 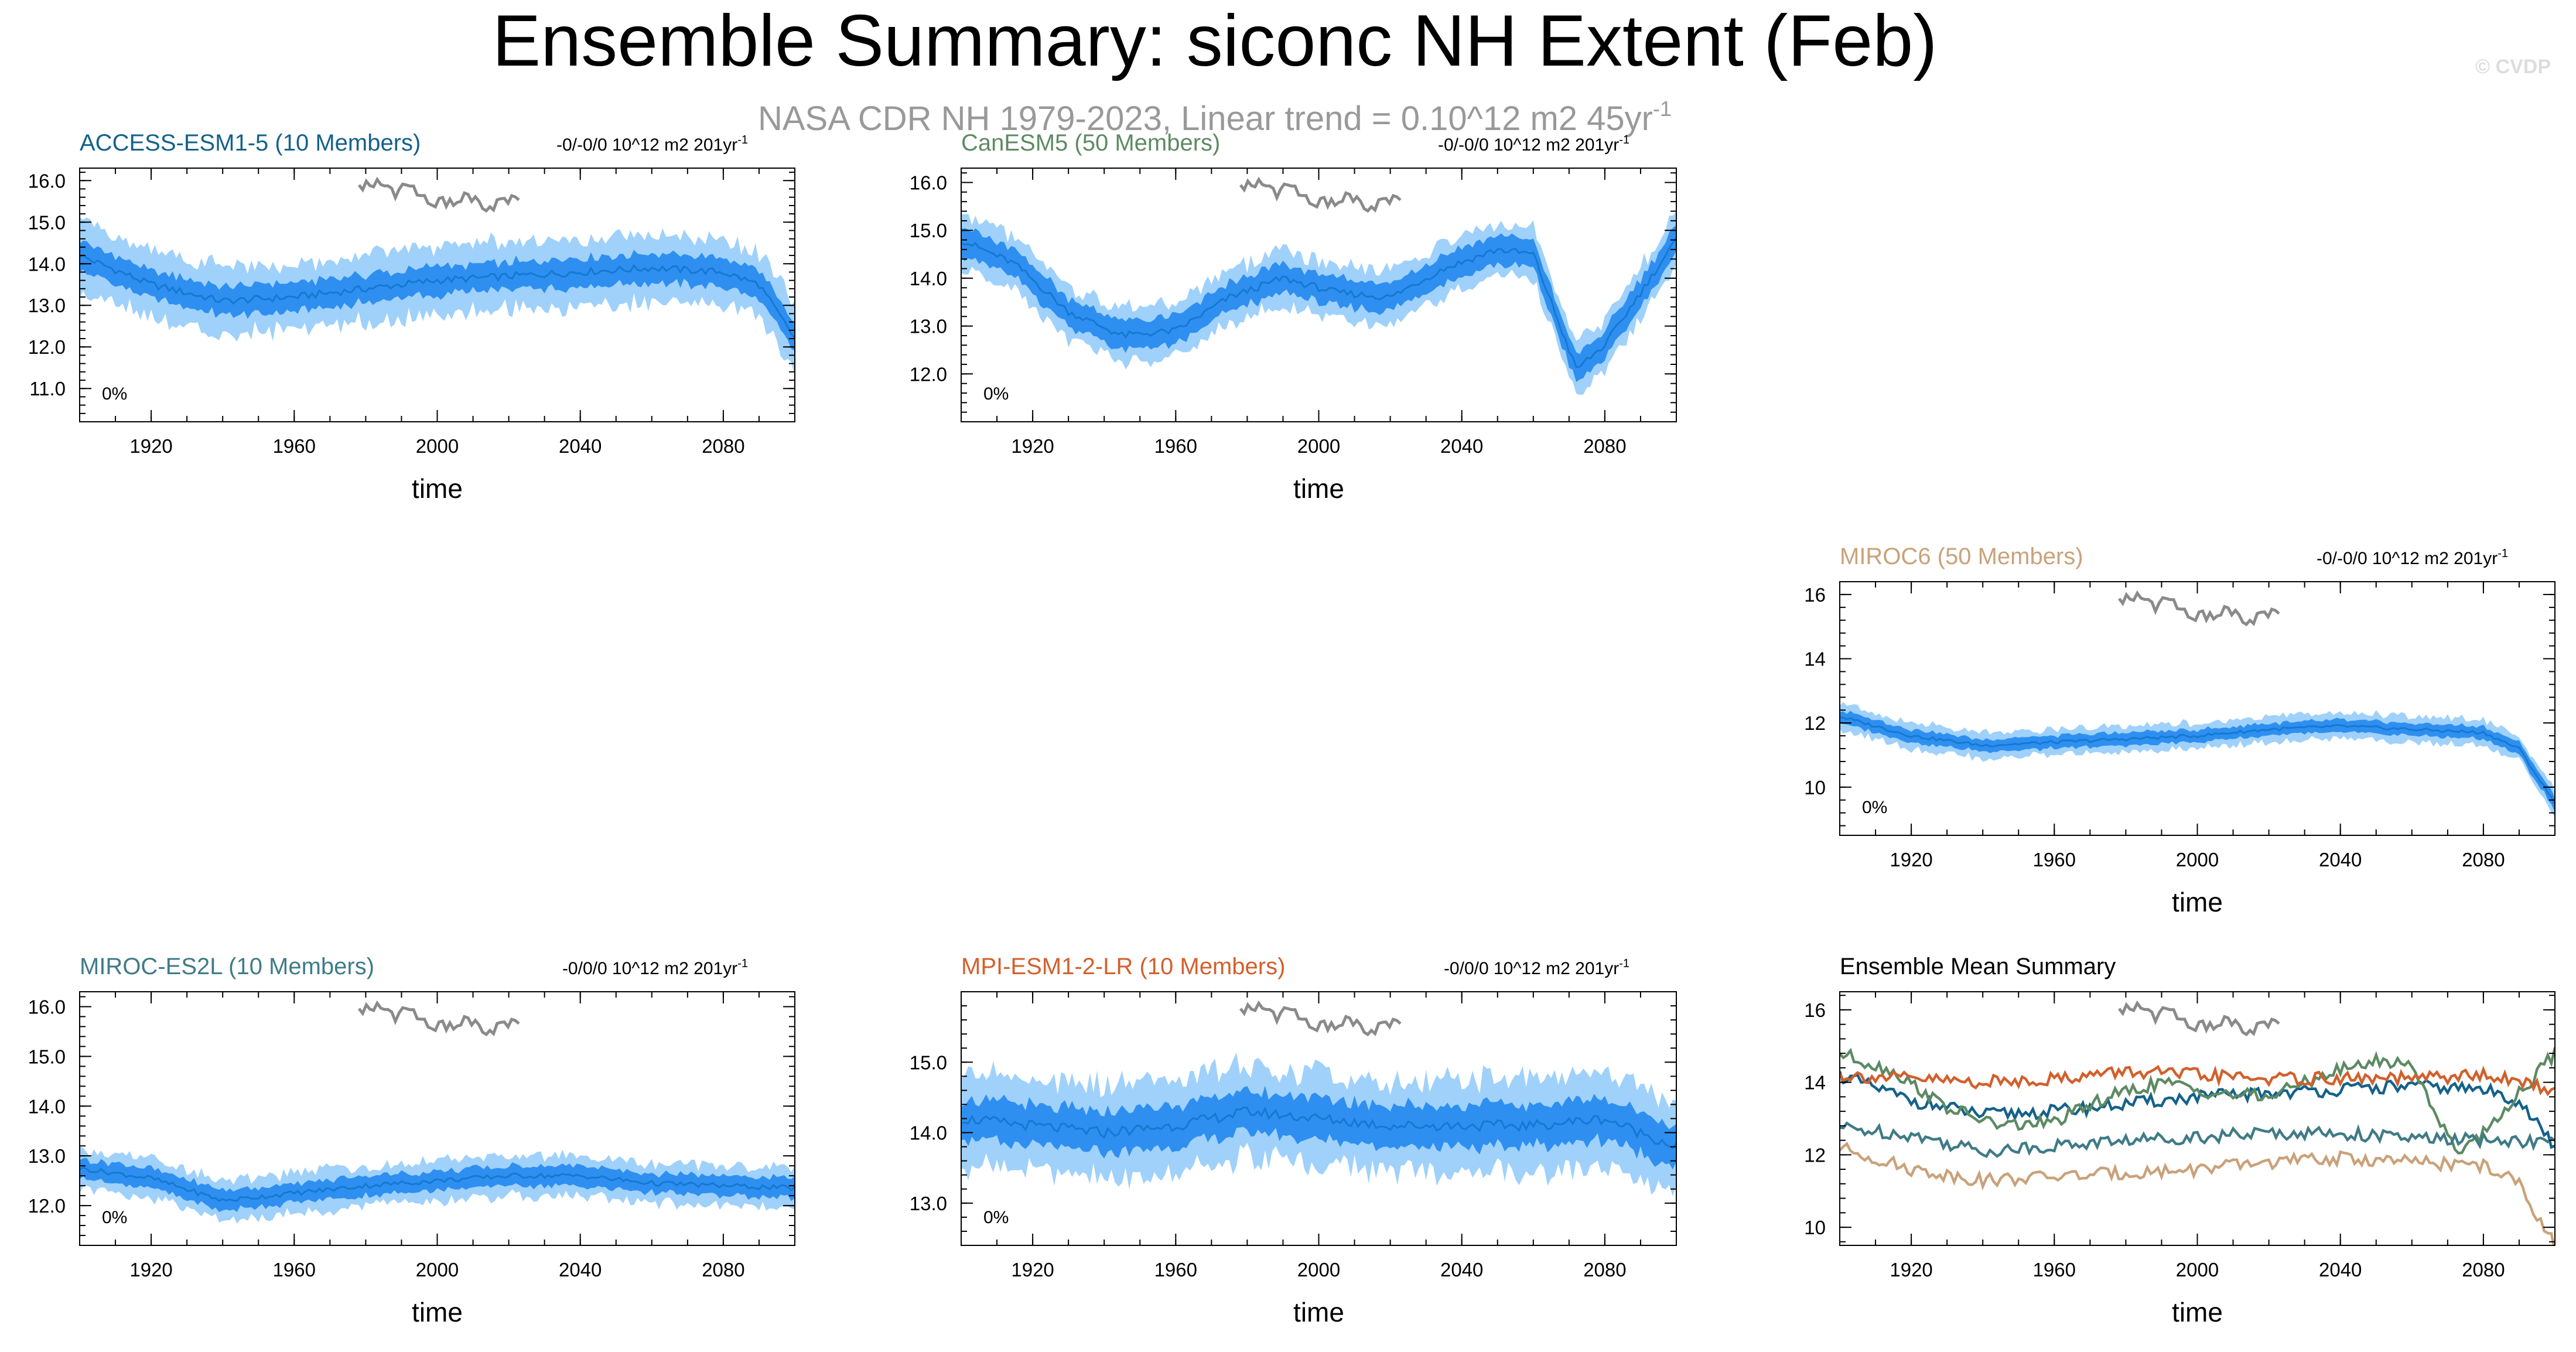 What do you see at coordinates (251, 143) in the screenshot?
I see `panel-title: ACCESS-ESM1-5 (10 Members)` at bounding box center [251, 143].